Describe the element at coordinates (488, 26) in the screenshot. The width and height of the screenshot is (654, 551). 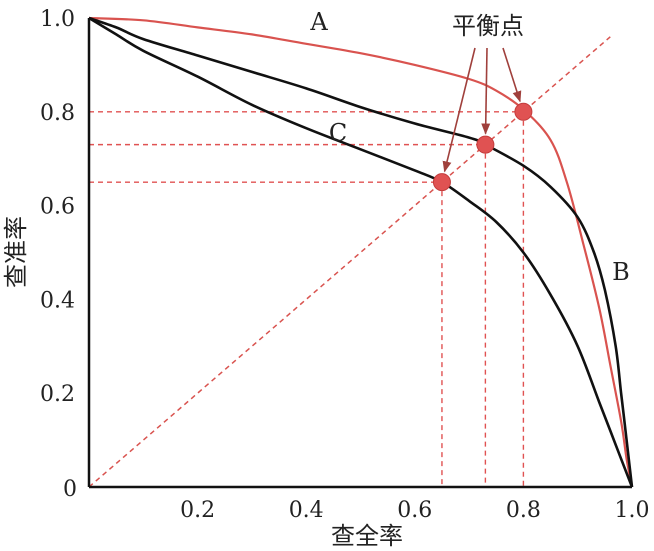
I see `annotation-label: 平衡点` at that location.